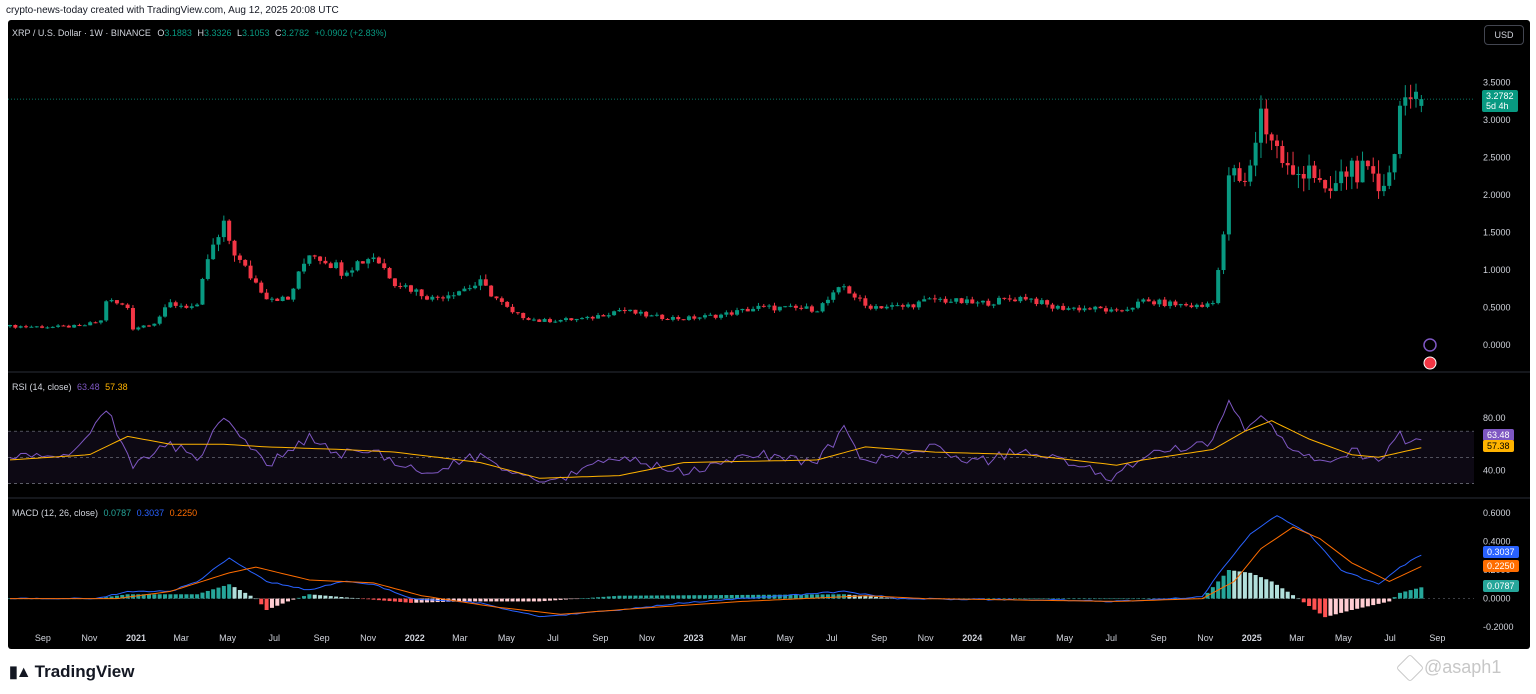 The image size is (1536, 694). What do you see at coordinates (1497, 195) in the screenshot?
I see `y-tick-label: 2.0000` at bounding box center [1497, 195].